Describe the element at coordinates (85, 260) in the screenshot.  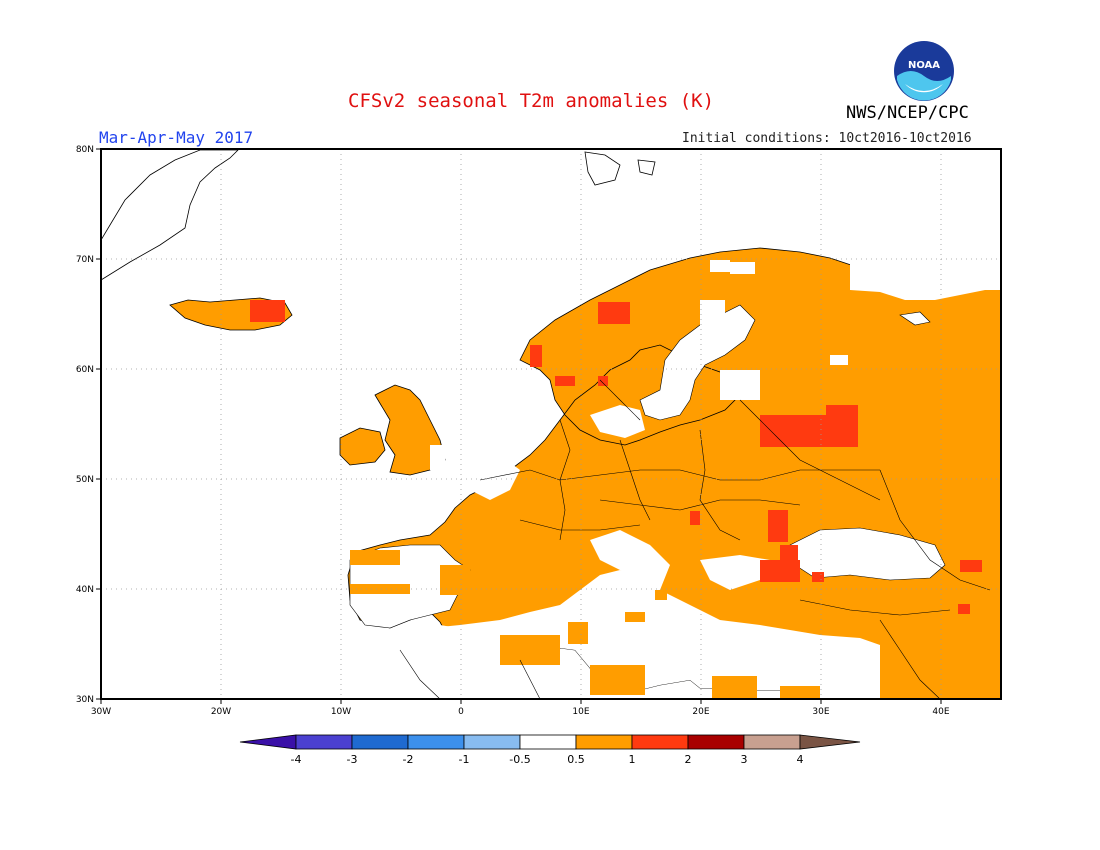
I see `lat-label: 70N` at that location.